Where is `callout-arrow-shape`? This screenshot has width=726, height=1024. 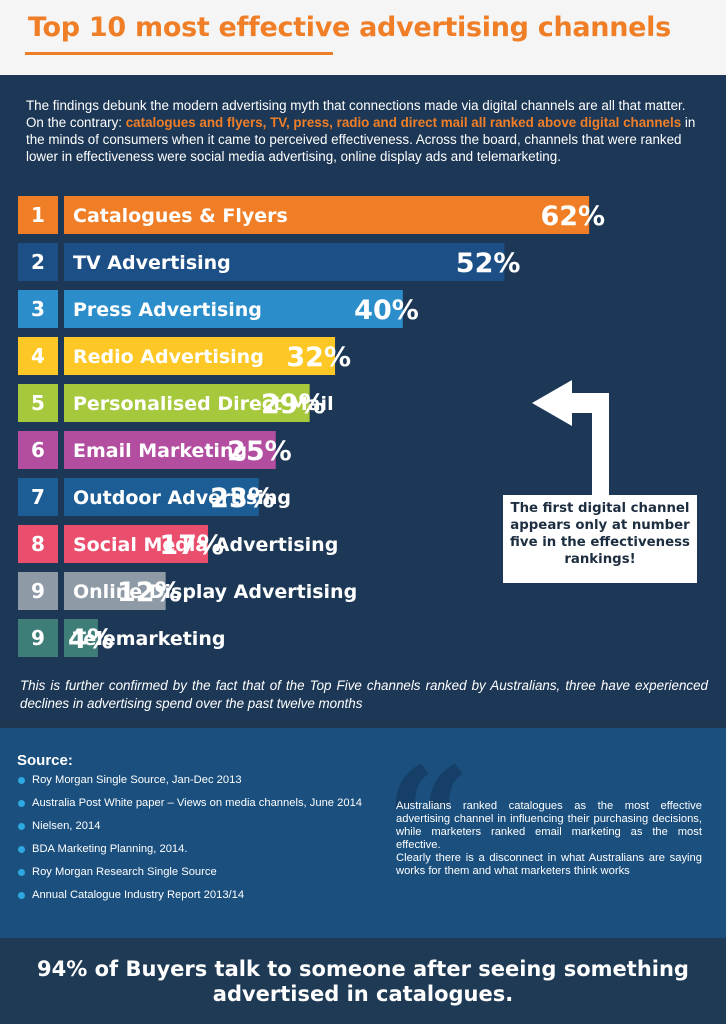
callout-arrow-shape is located at coordinates (570, 440).